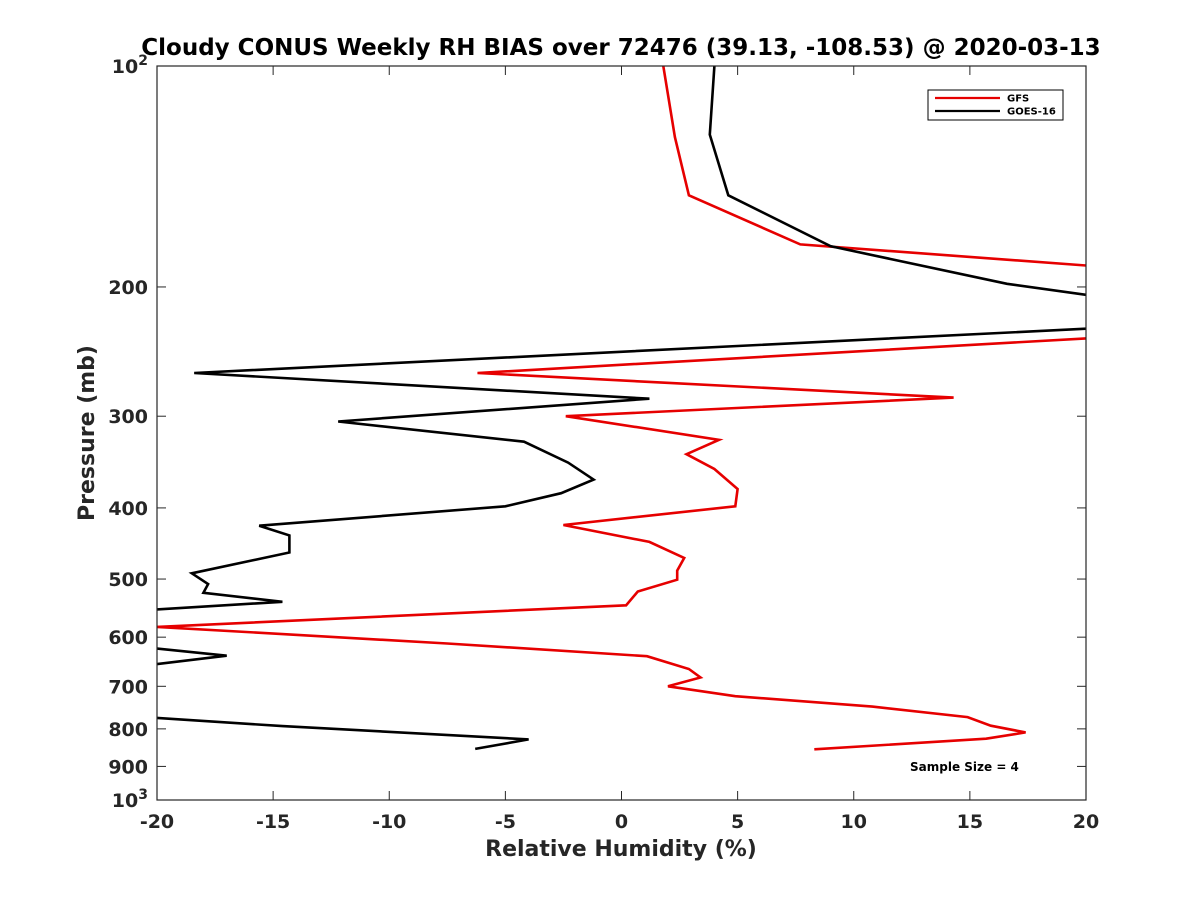  What do you see at coordinates (621, 822) in the screenshot?
I see `x-tick-label: 0` at bounding box center [621, 822].